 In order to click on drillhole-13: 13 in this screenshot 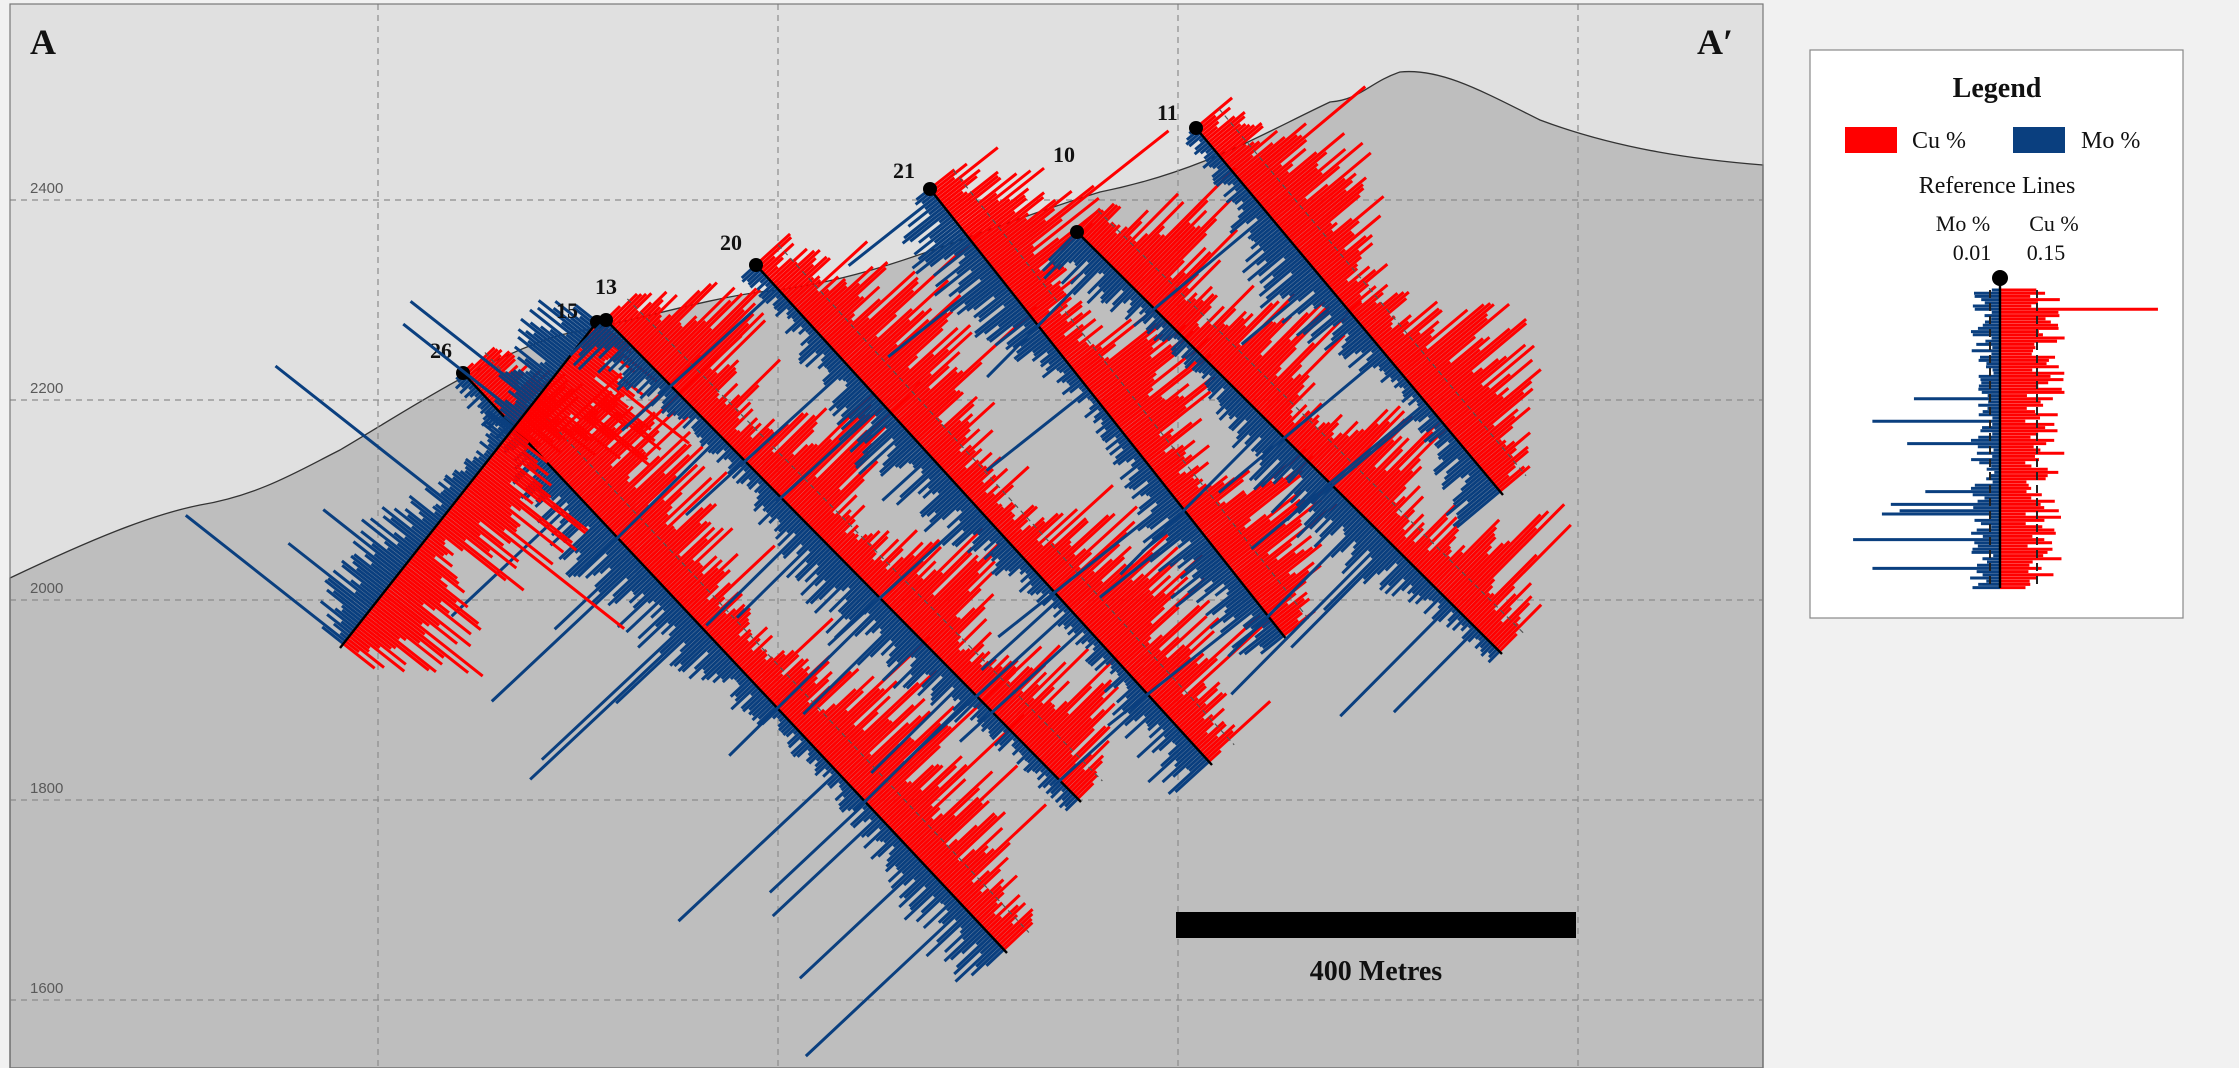, I will do `click(844, 543)`.